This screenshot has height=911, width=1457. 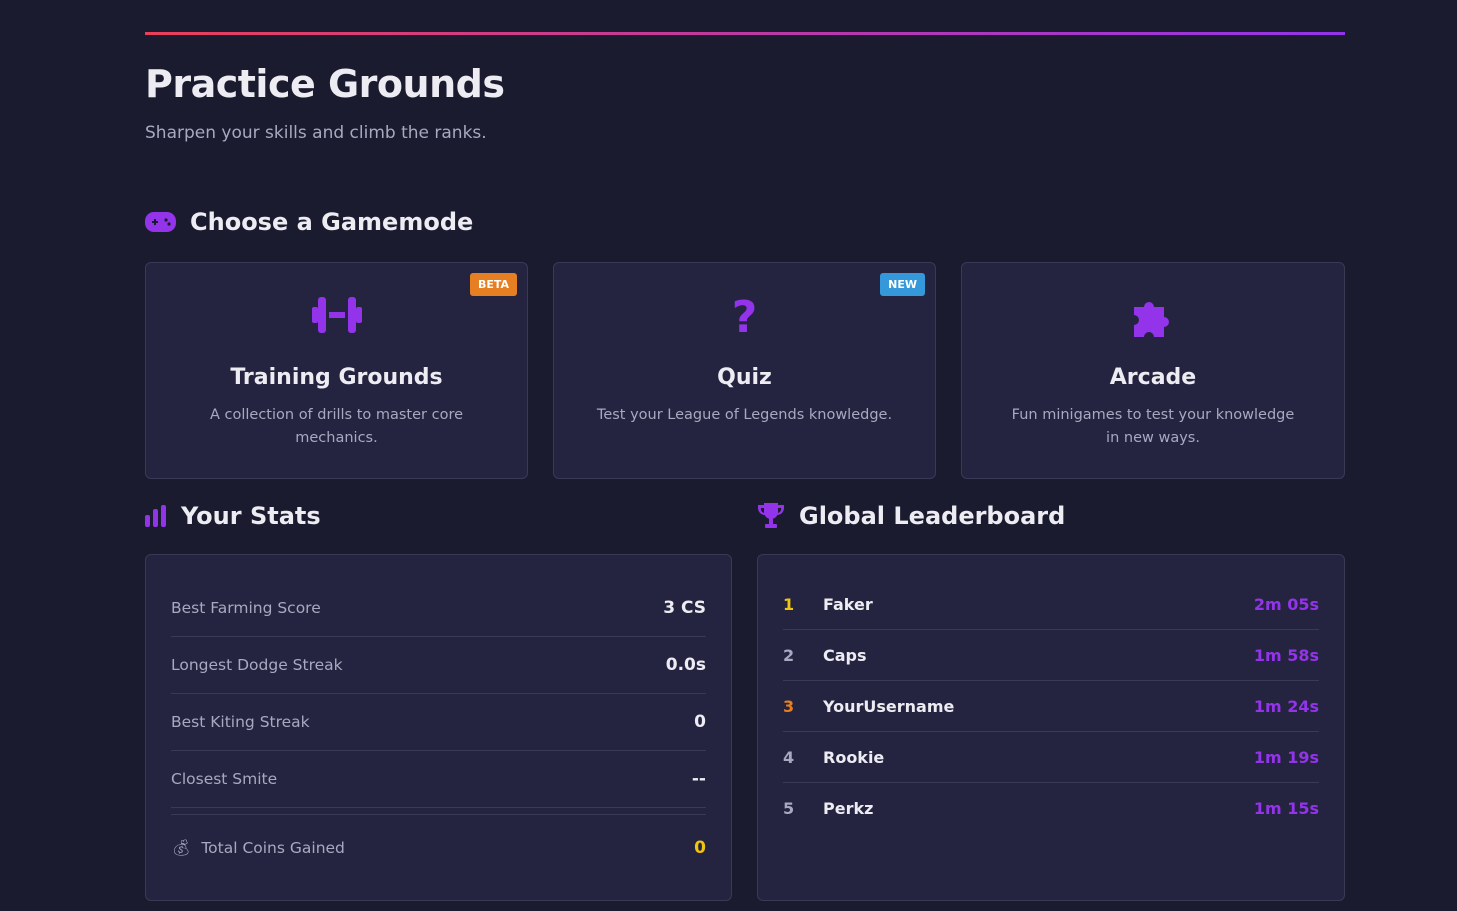 I want to click on stat-label: Best Farming Score, so click(x=246, y=608).